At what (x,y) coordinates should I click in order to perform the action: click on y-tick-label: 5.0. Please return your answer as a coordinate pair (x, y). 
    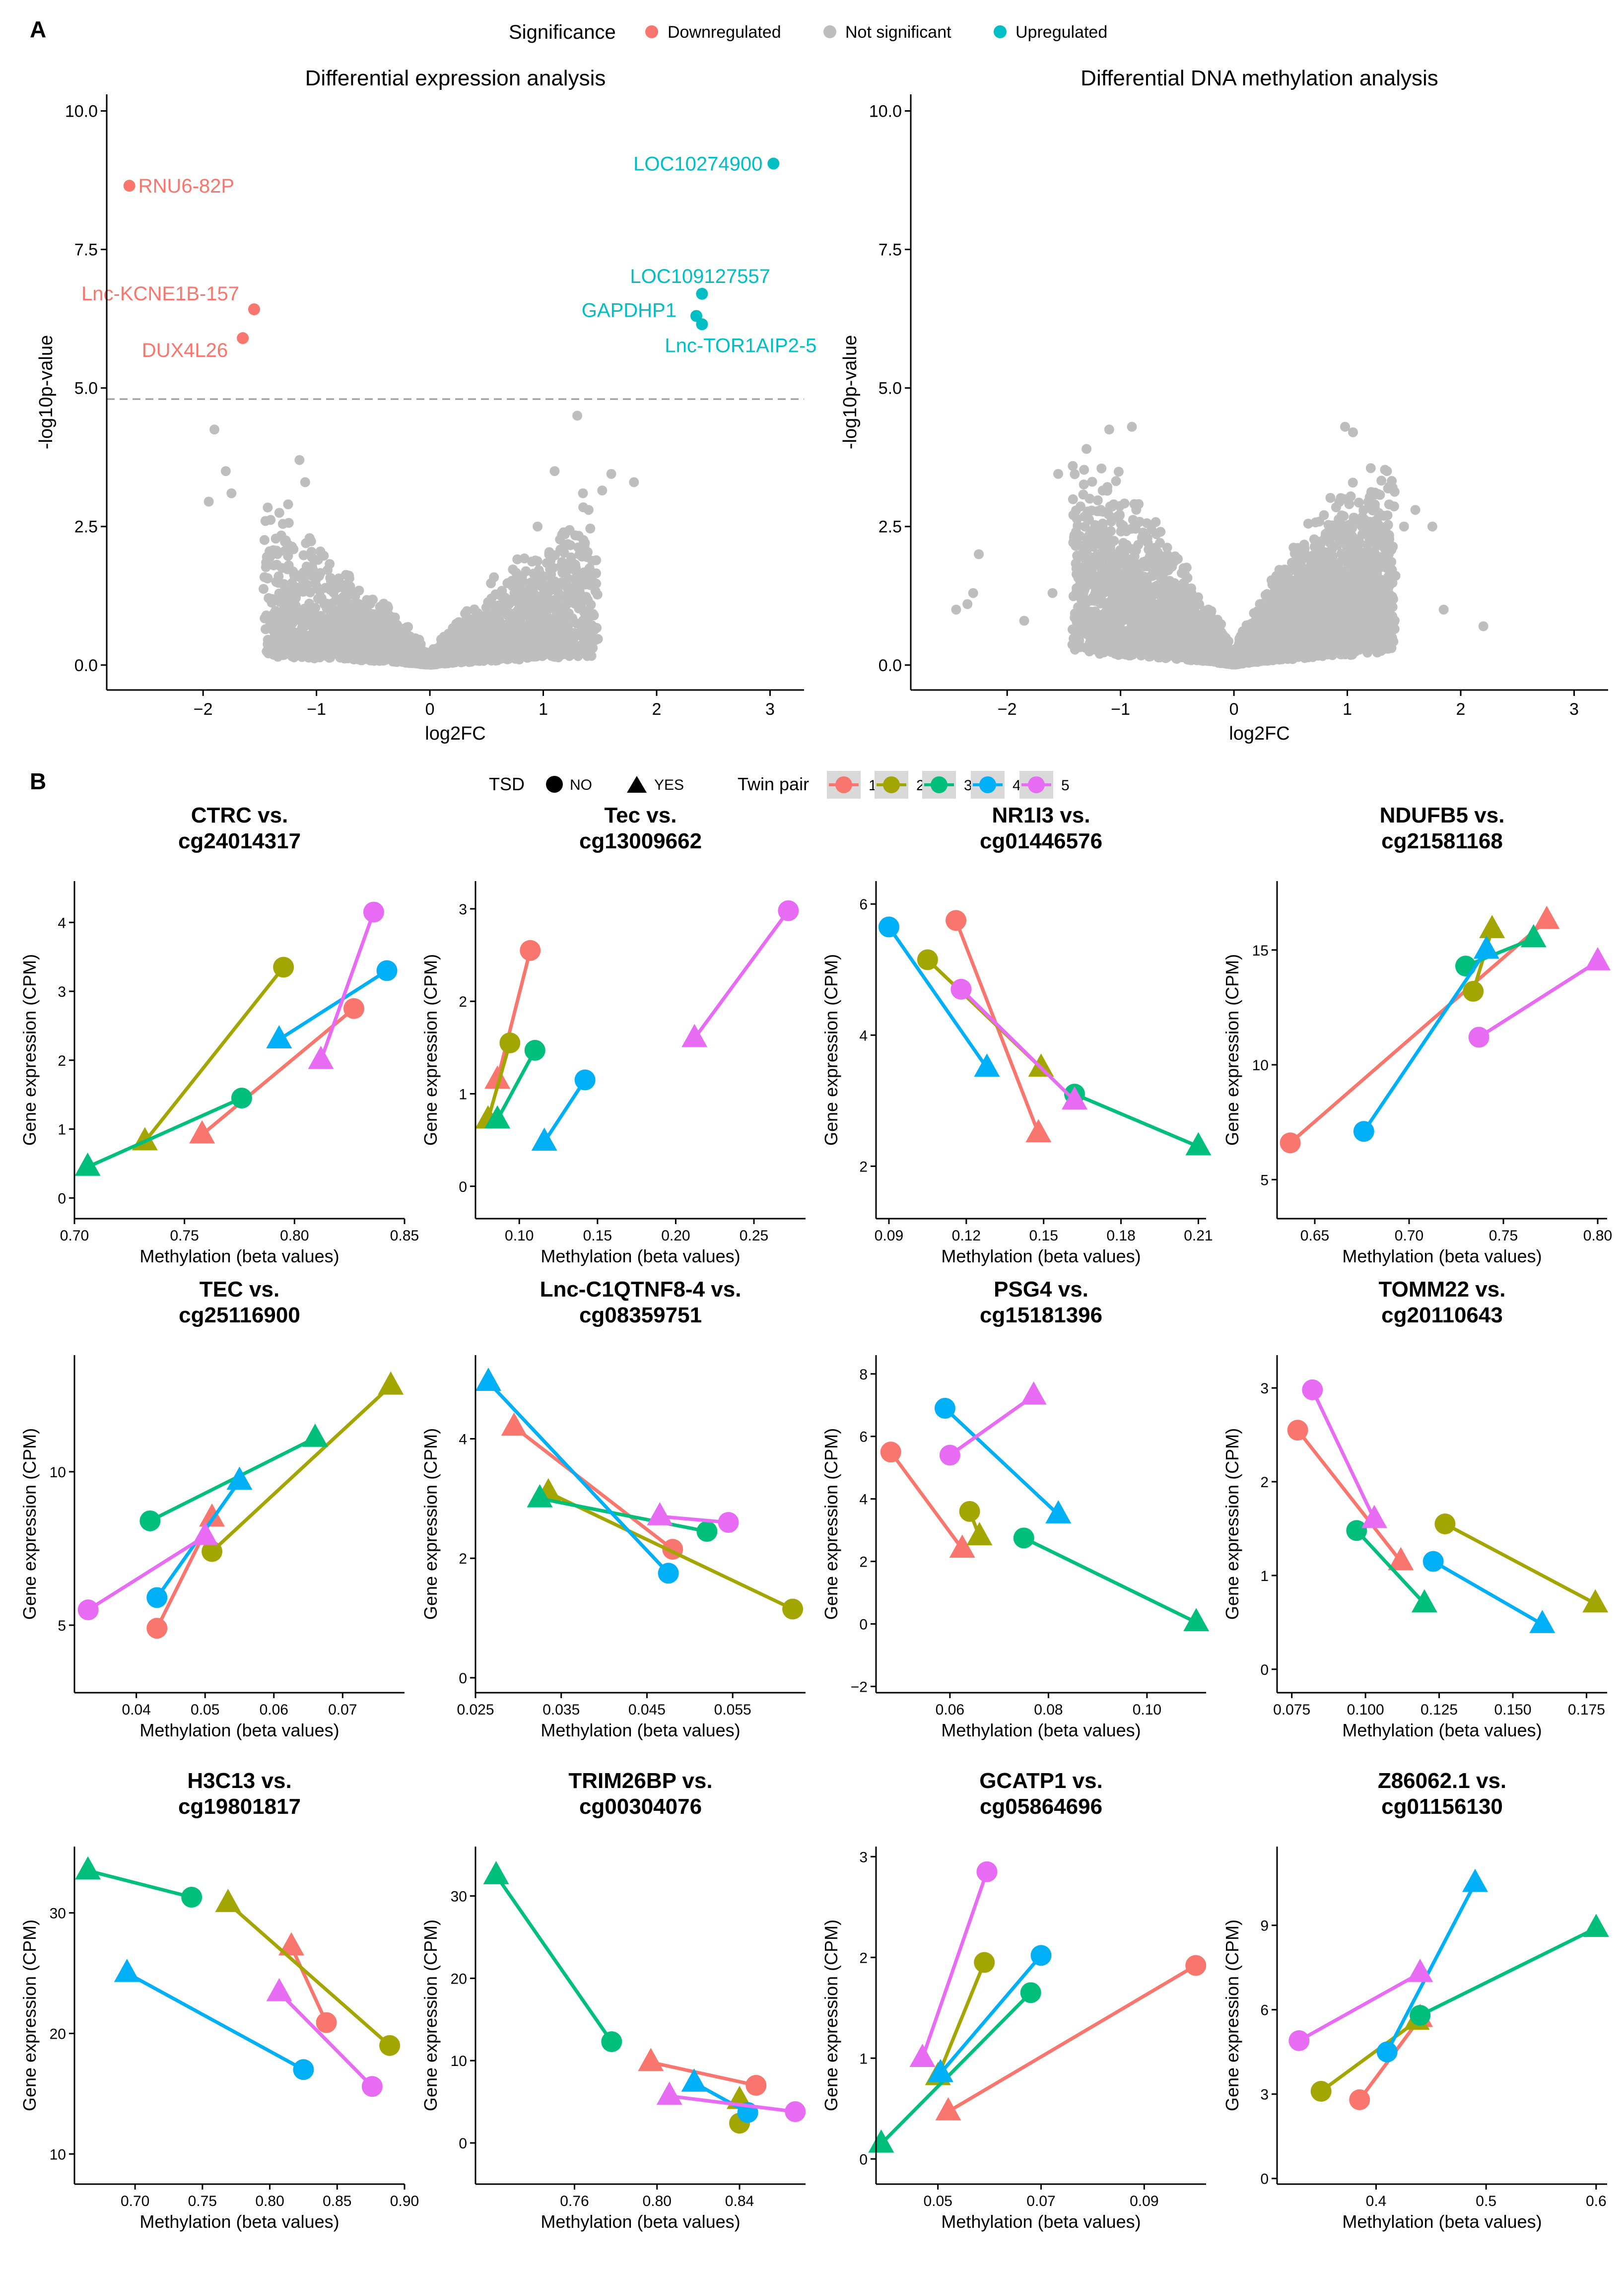
    Looking at the image, I should click on (86, 388).